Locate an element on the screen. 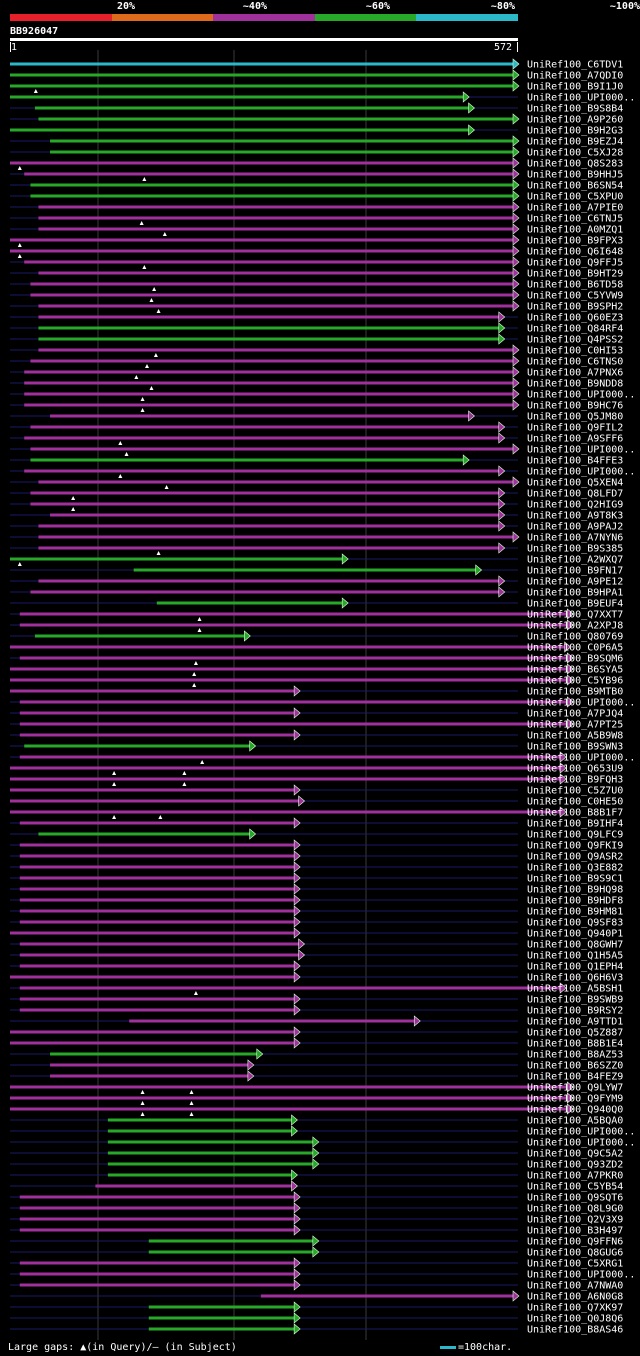 The height and width of the screenshot is (1356, 640). hit-row: UniRef100_B6TD58 is located at coordinates (316, 284).